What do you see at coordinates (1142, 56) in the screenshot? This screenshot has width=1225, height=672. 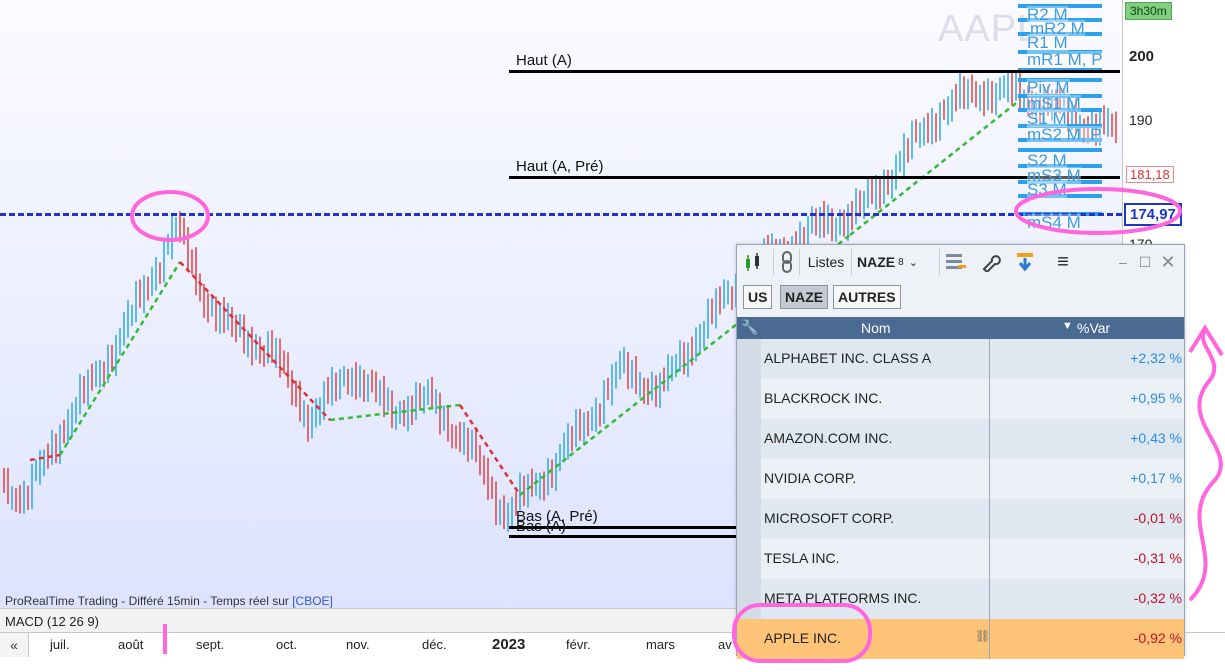 I see `price-tick-200: 200` at bounding box center [1142, 56].